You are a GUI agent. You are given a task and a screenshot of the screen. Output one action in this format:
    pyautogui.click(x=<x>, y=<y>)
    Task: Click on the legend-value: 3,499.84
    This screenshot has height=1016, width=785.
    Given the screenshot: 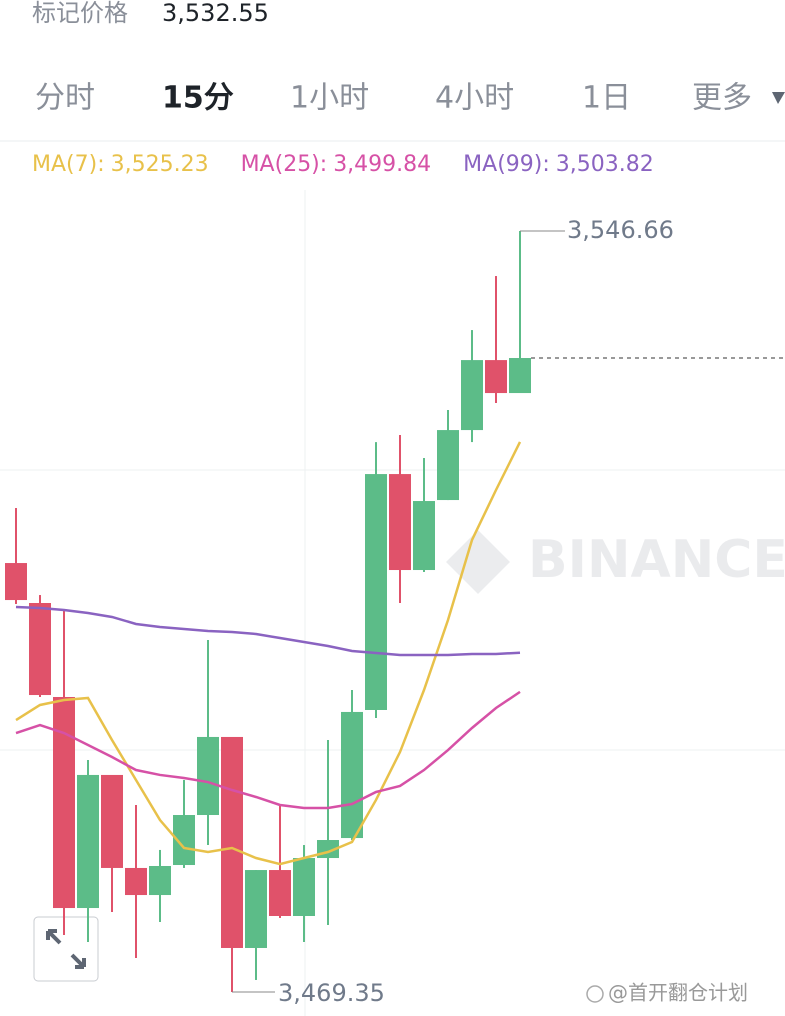 What is the action you would take?
    pyautogui.click(x=382, y=164)
    